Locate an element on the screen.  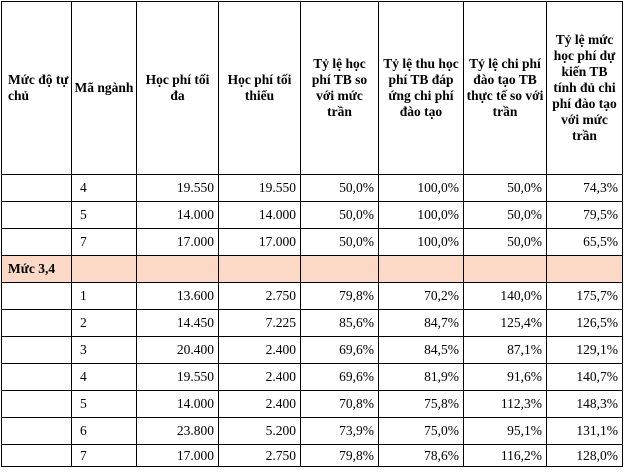
projected-cell: 126,5% is located at coordinates (584, 323).